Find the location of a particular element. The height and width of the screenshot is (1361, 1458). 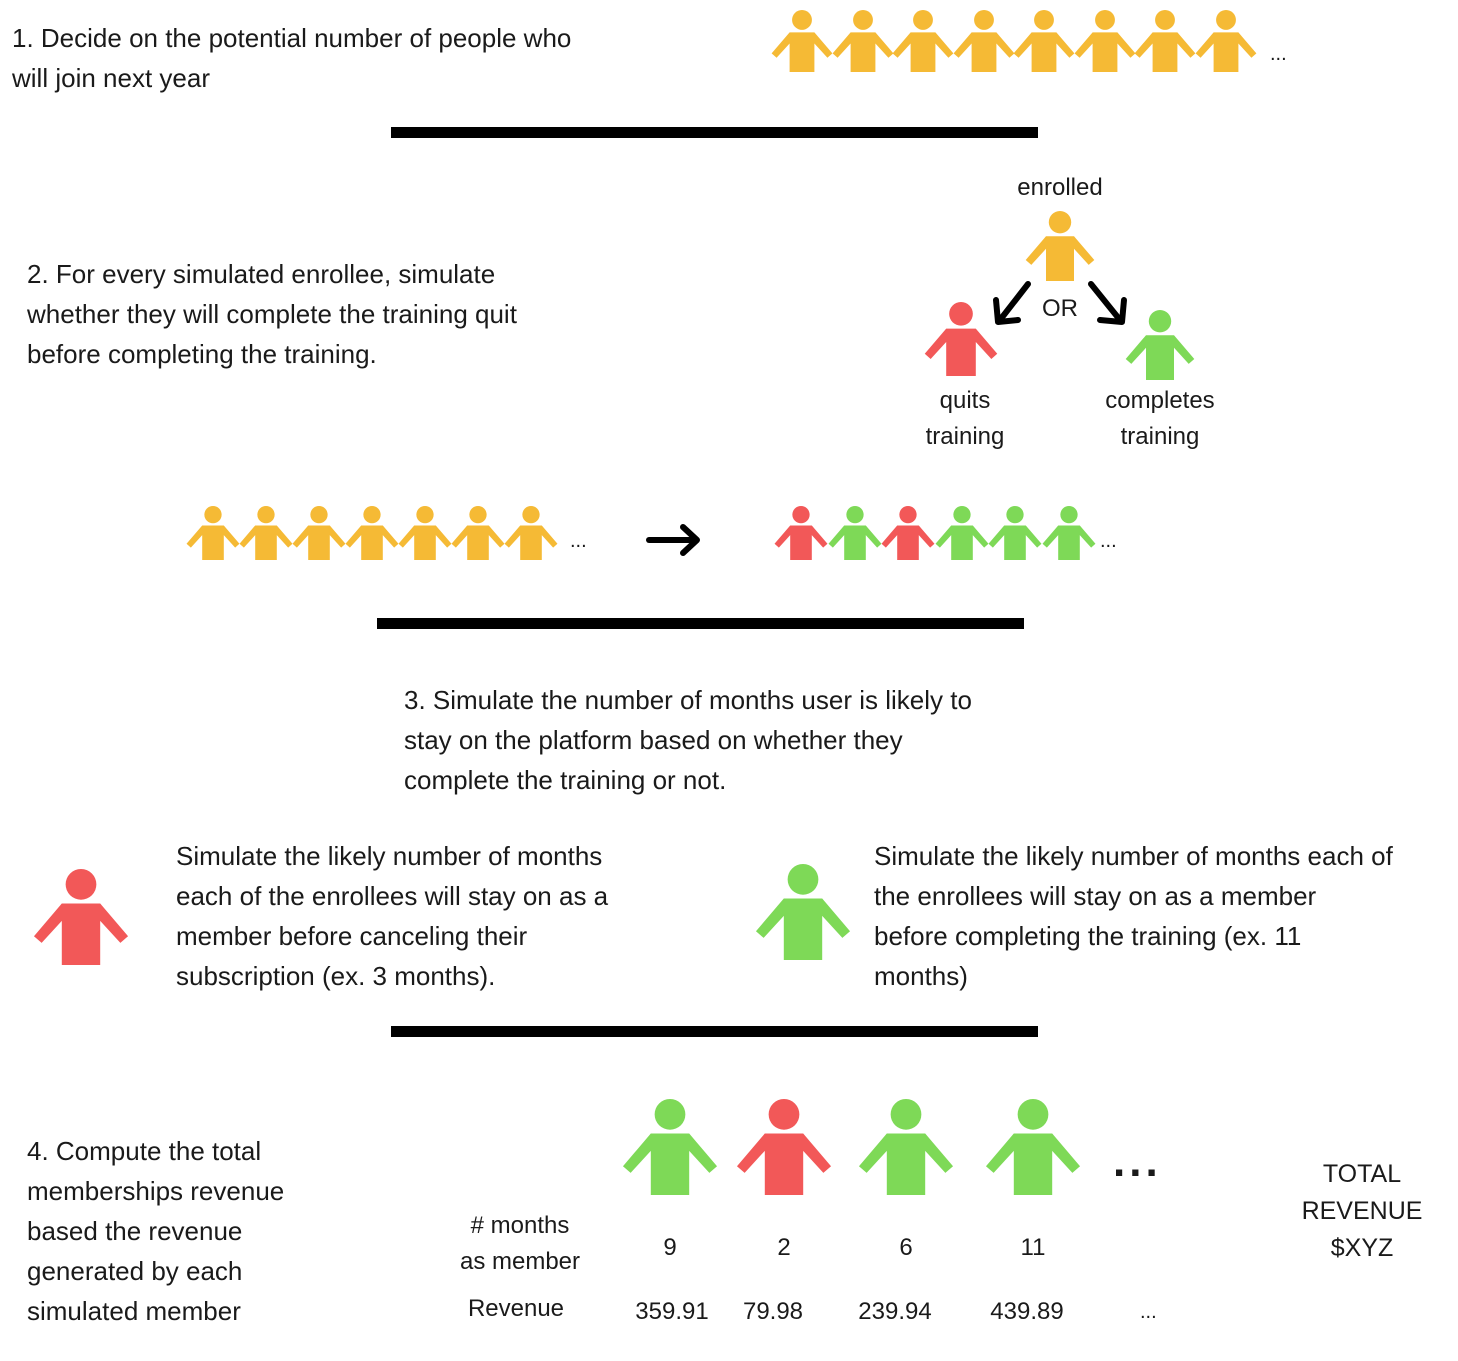

member-months: 11 is located at coordinates (1033, 1247).